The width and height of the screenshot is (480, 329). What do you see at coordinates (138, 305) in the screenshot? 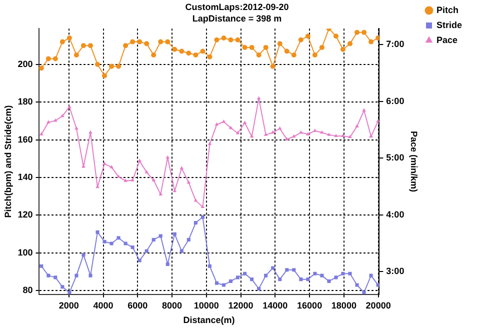
I see `x-tick-label: 6000` at bounding box center [138, 305].